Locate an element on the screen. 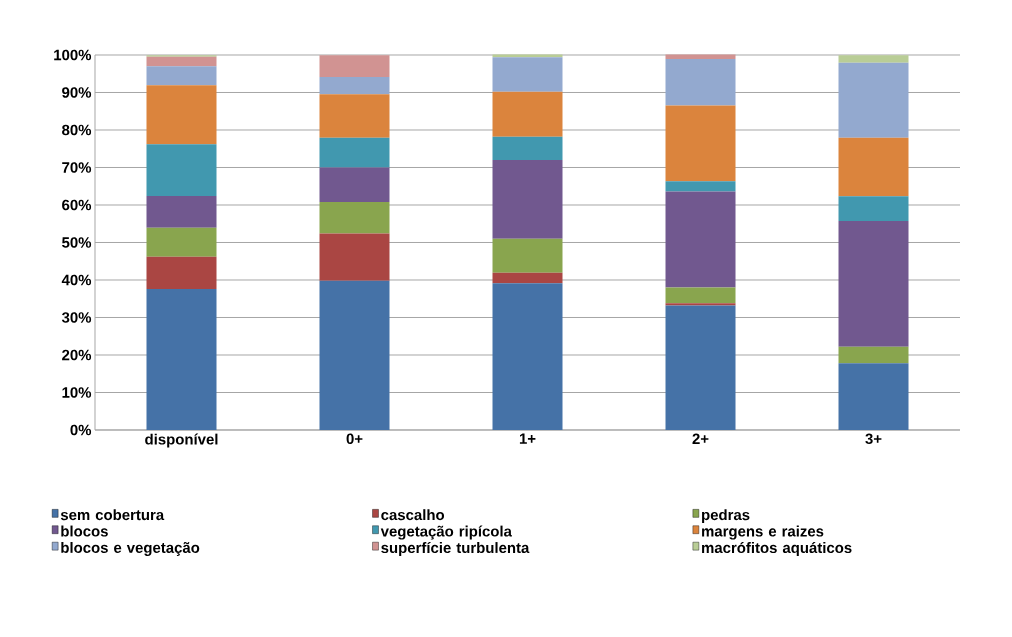  x-tick-label: 3+ is located at coordinates (873, 439).